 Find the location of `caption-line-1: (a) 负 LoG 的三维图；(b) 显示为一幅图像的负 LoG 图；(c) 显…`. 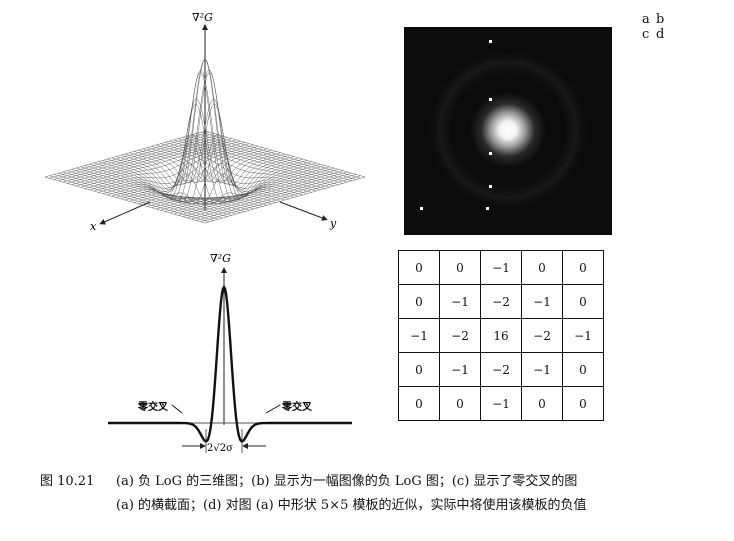

caption-line-1: (a) 负 LoG 的三维图；(b) 显示为一幅图像的负 LoG 图；(c) 显… is located at coordinates (347, 481).